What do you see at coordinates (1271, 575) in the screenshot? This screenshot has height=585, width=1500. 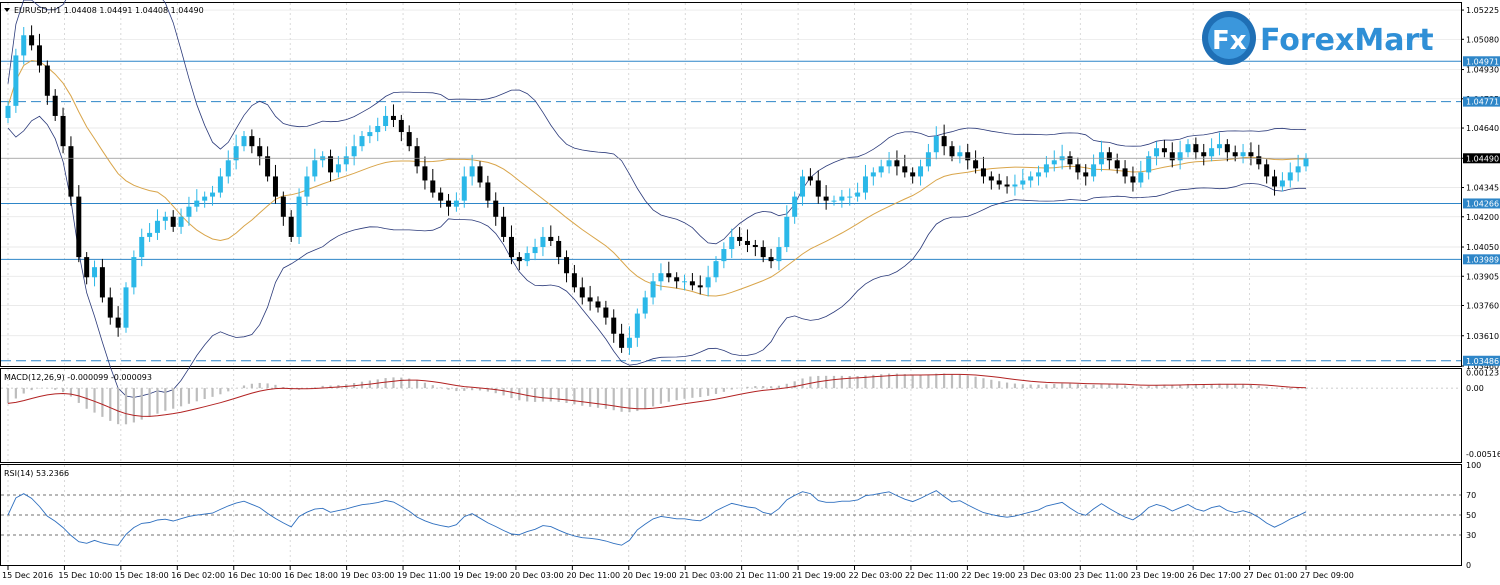 I see `time-tick-label: 27 Dec 01:00` at bounding box center [1271, 575].